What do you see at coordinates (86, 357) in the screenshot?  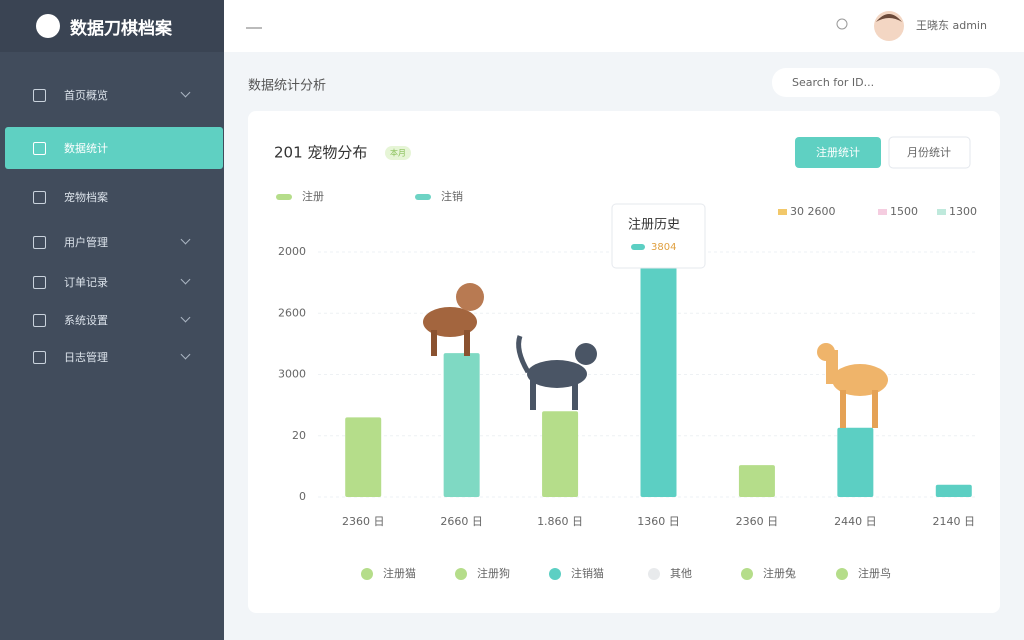 I see `menu-label: 日志管理` at bounding box center [86, 357].